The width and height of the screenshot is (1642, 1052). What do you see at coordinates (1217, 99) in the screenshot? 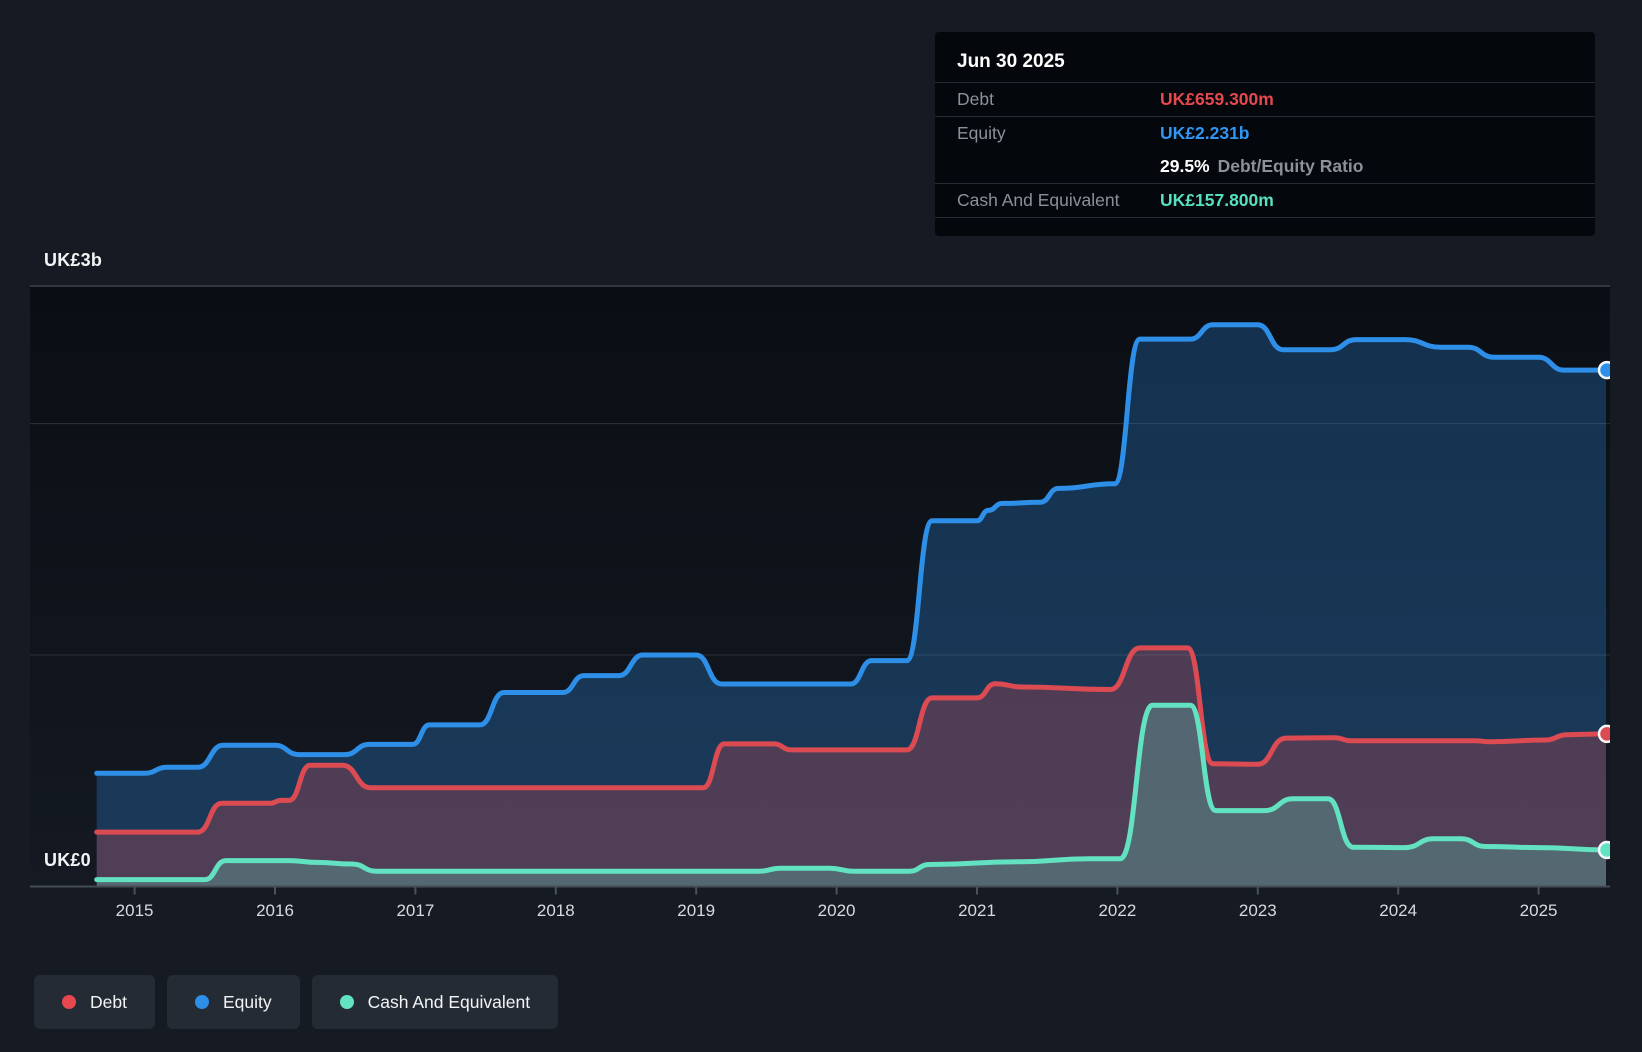
I see `tooltip-debt-value: UK£659.300m` at bounding box center [1217, 99].